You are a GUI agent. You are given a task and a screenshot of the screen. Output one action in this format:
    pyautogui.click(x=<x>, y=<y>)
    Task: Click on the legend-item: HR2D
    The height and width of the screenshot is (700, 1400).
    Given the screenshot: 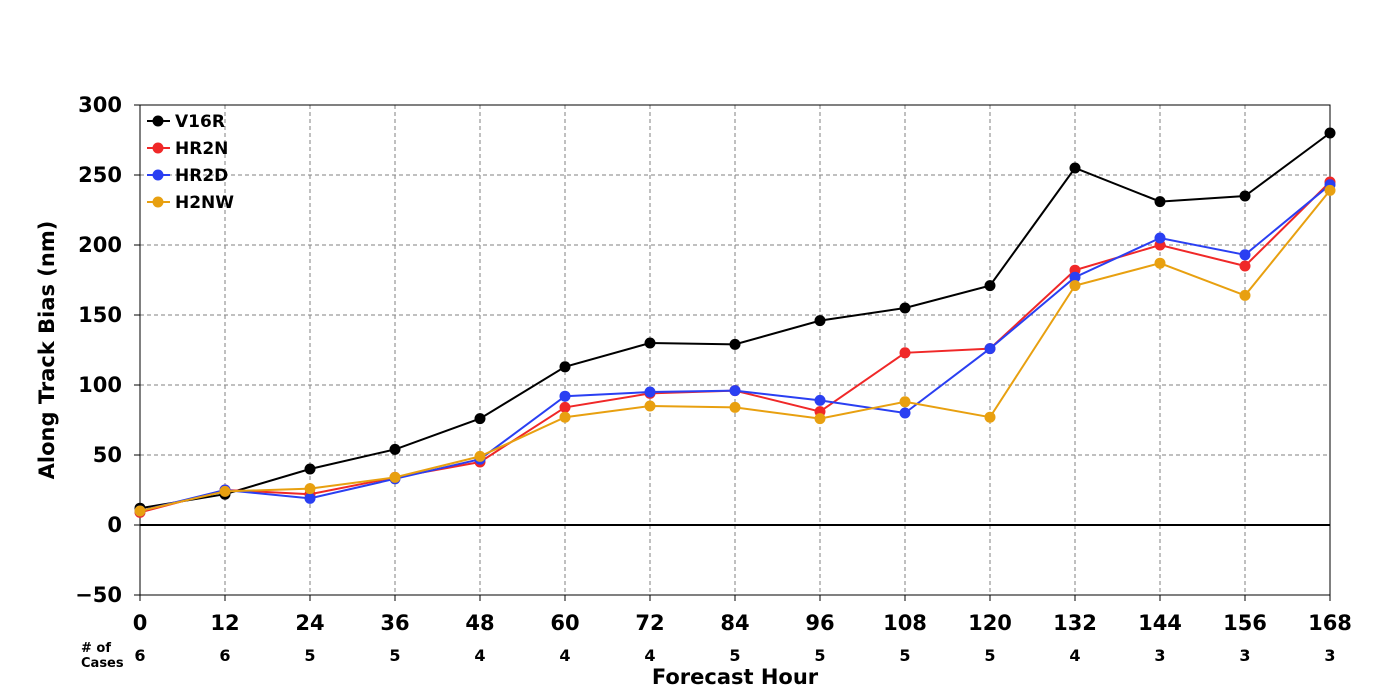 What is the action you would take?
    pyautogui.click(x=187, y=176)
    